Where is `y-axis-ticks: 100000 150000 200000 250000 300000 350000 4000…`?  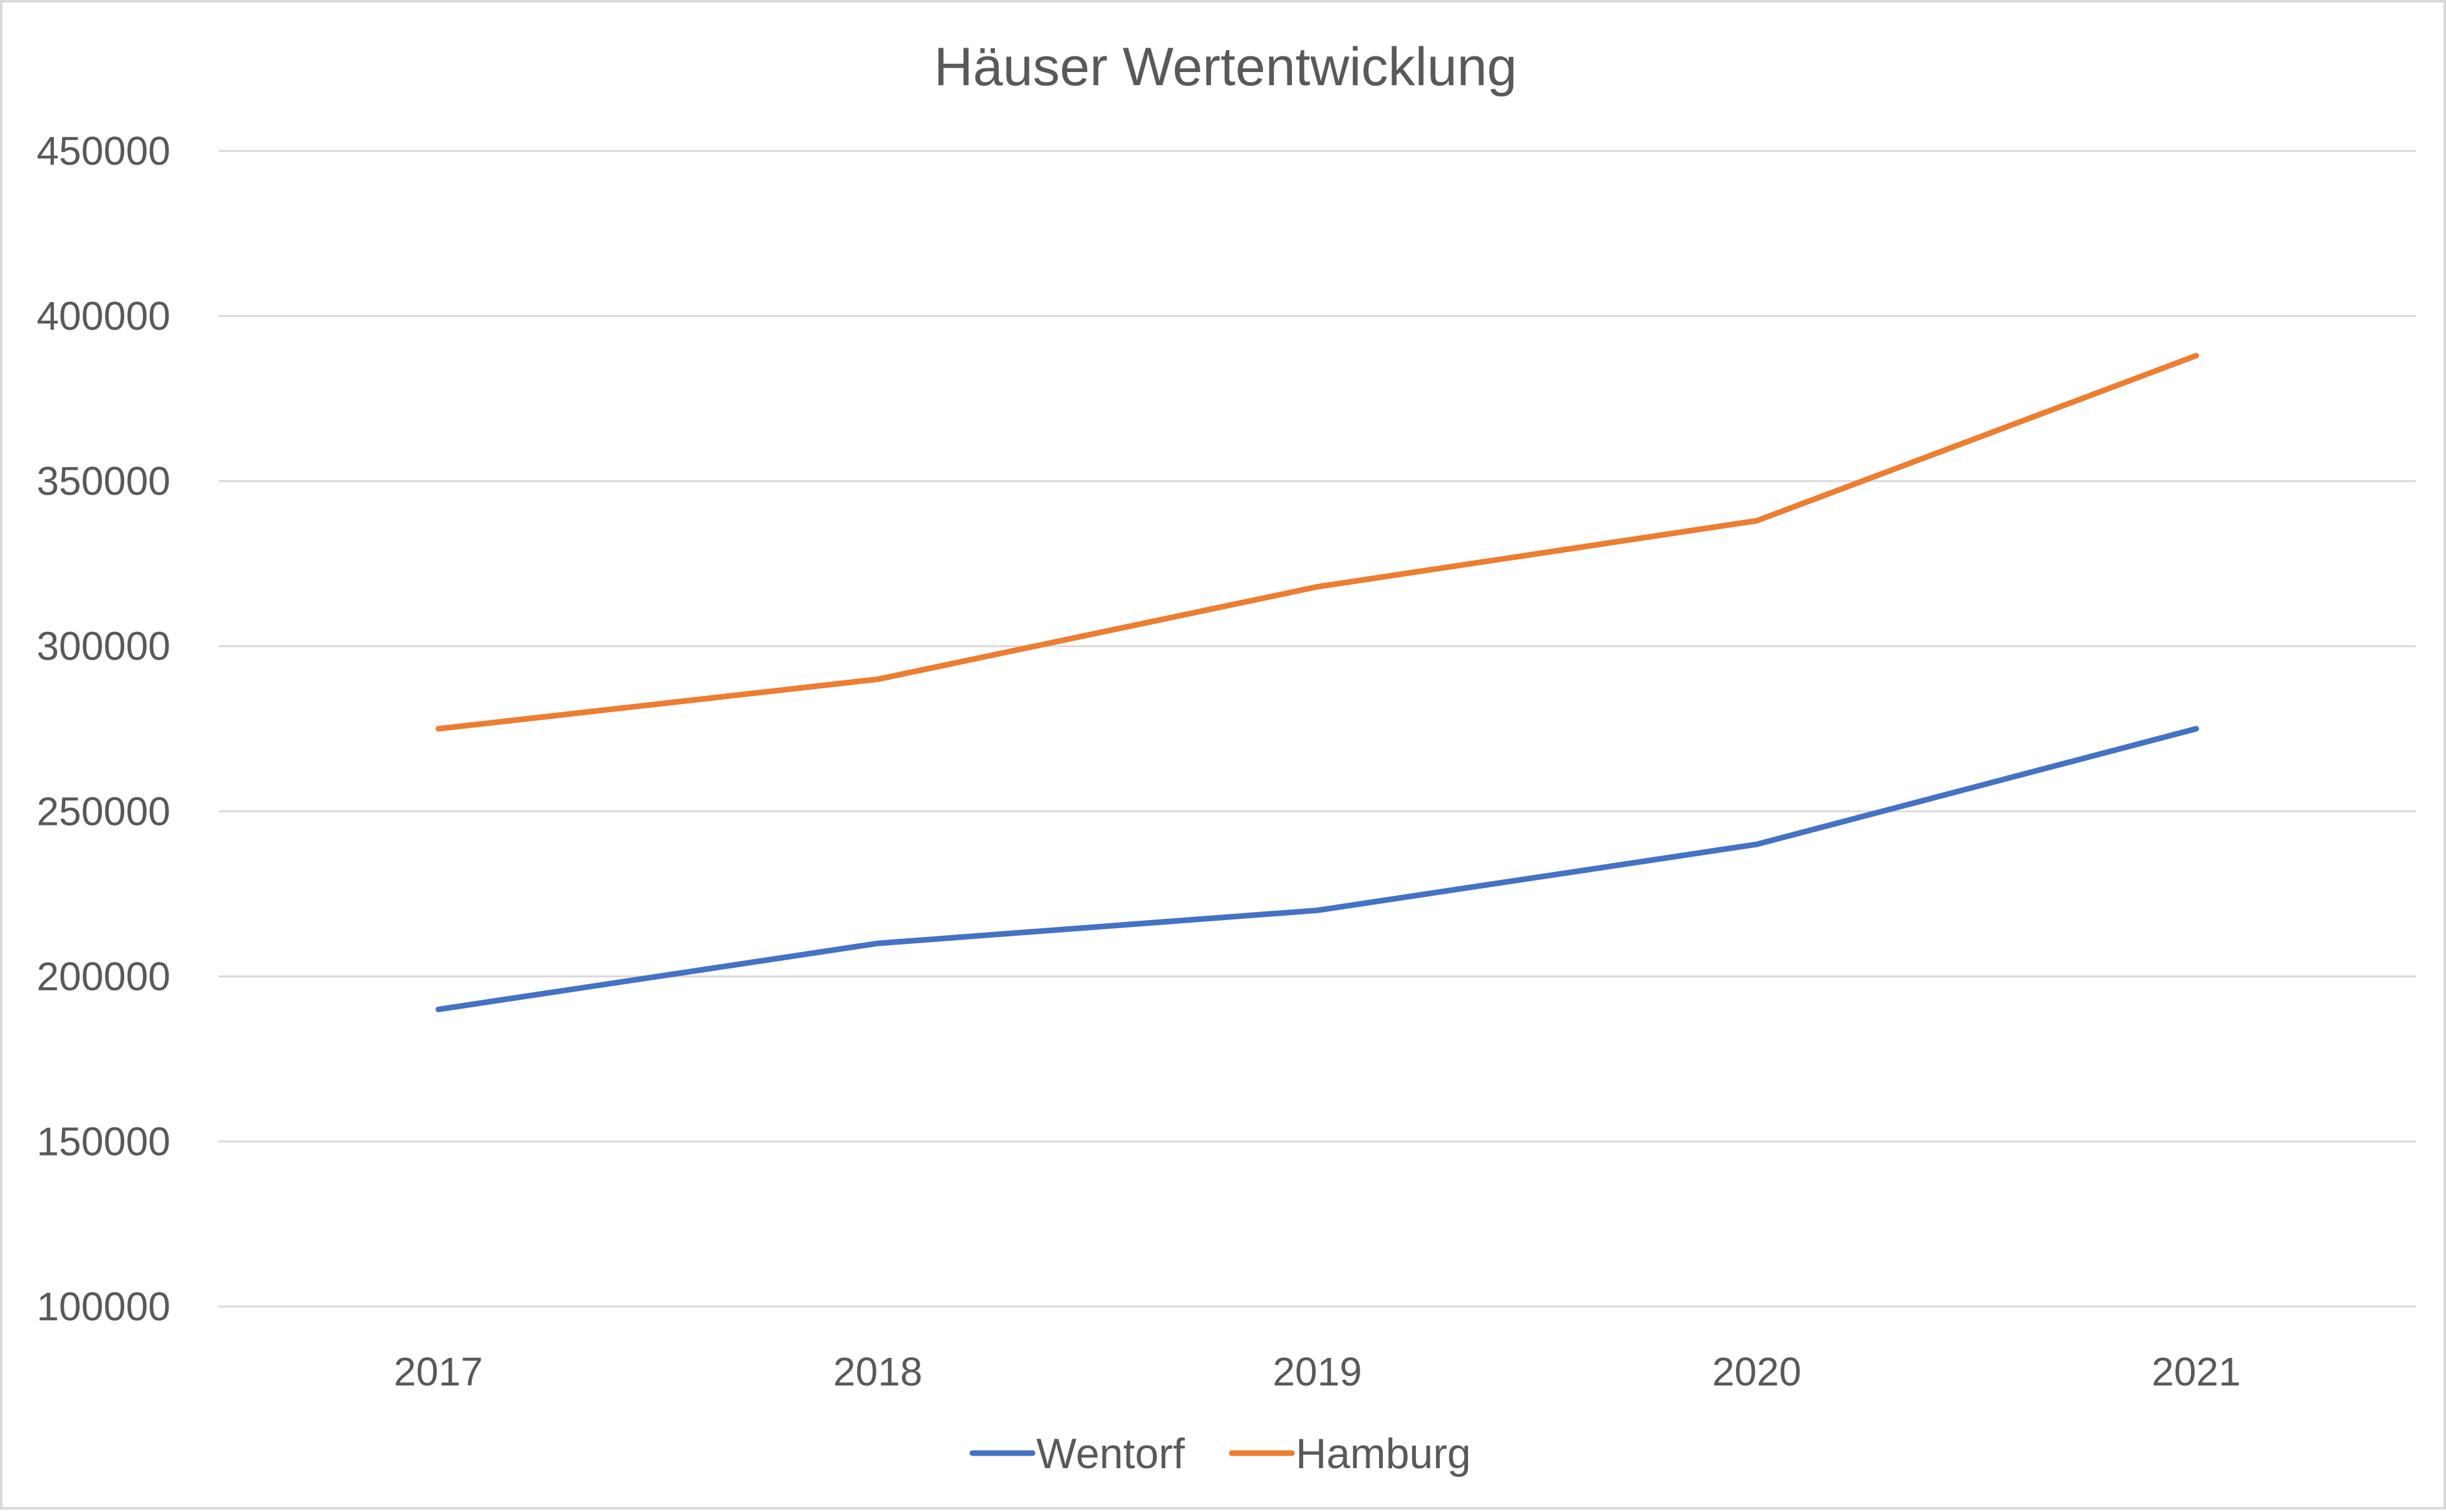 y-axis-ticks: 100000 150000 200000 250000 300000 350000 4000… is located at coordinates (103, 728).